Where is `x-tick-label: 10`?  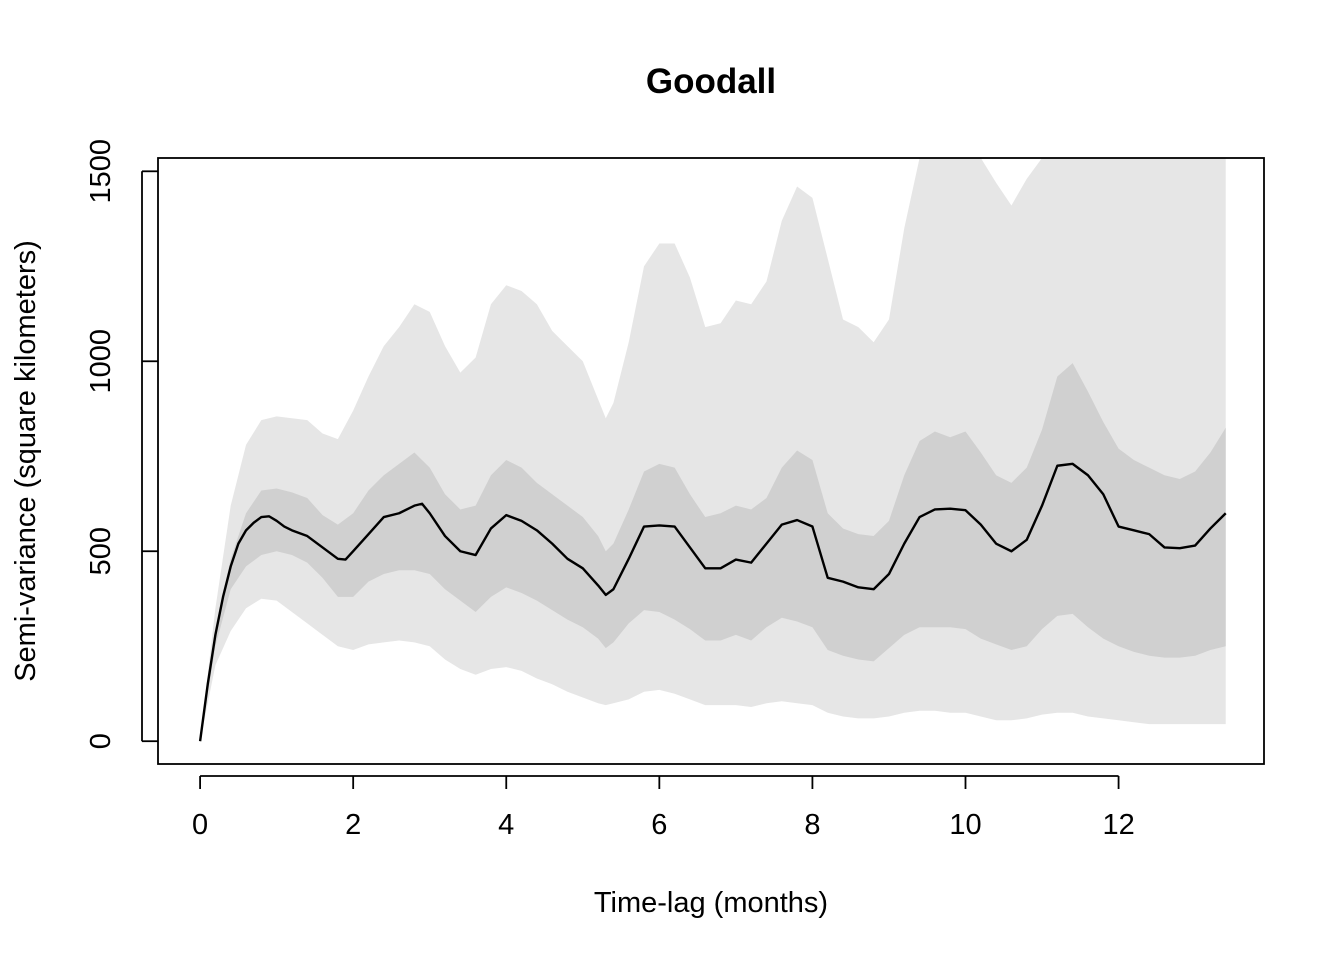 x-tick-label: 10 is located at coordinates (965, 825).